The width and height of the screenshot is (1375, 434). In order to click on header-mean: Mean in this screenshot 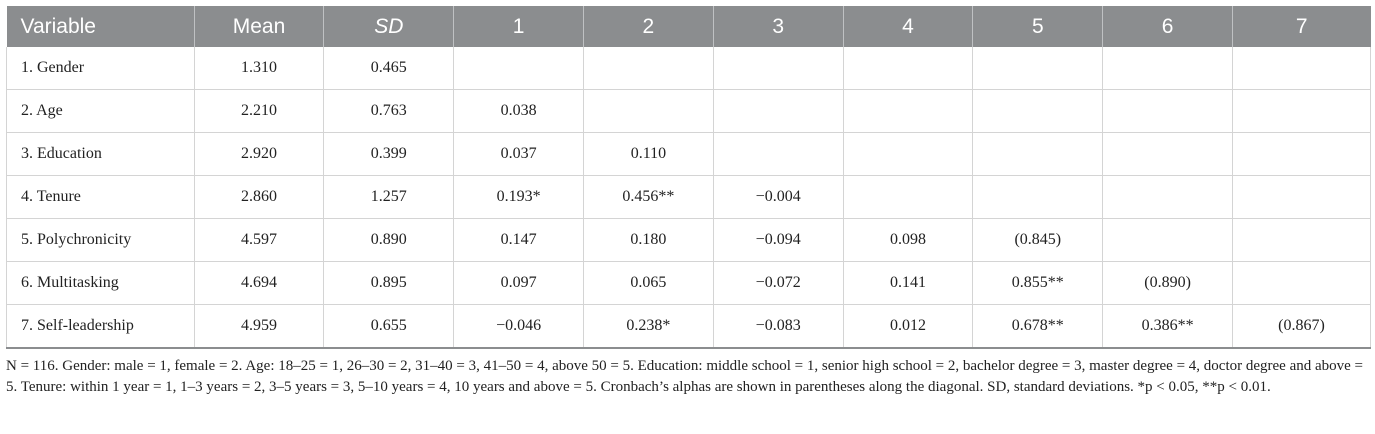, I will do `click(259, 26)`.